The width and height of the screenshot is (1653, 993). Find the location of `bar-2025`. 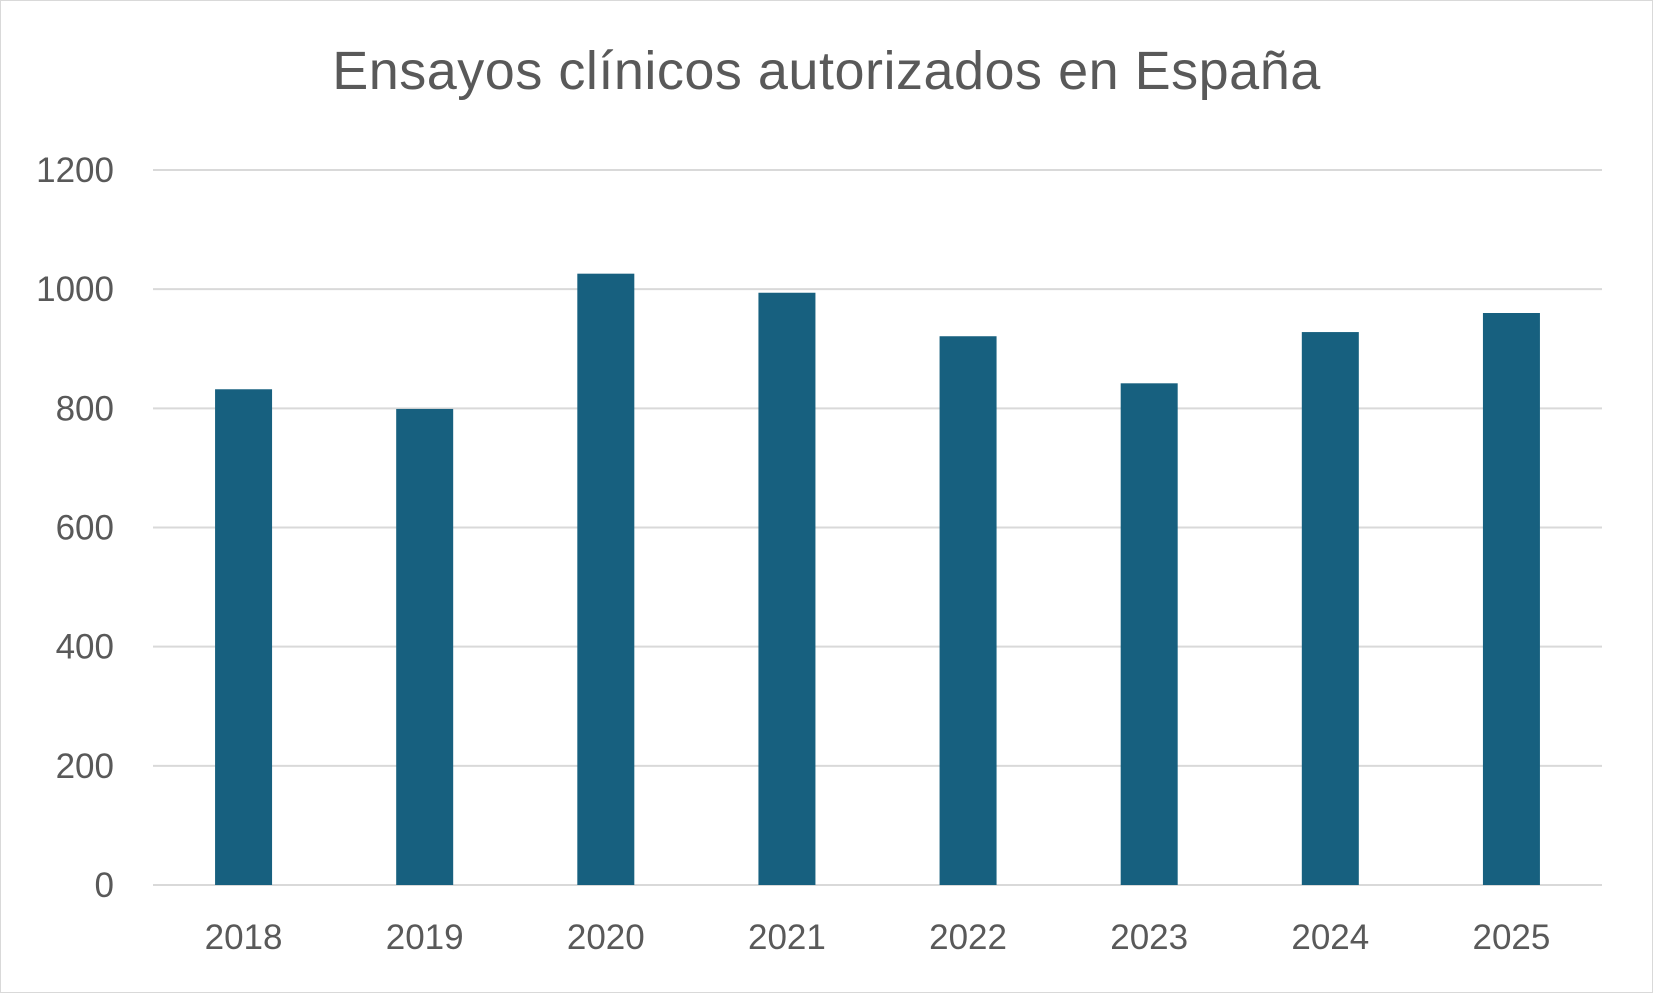

bar-2025 is located at coordinates (1511, 599).